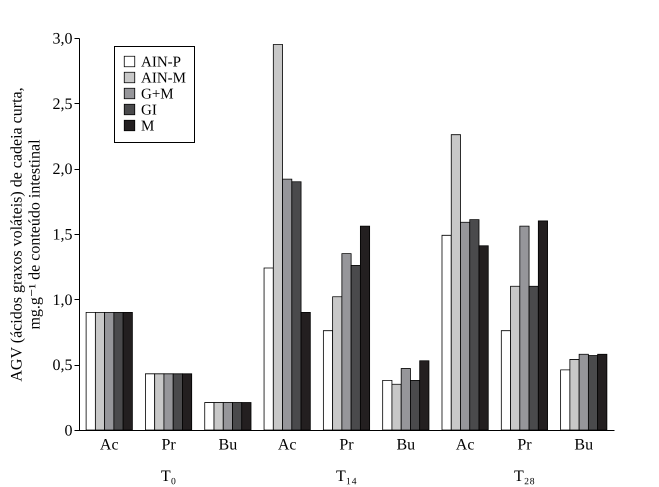  What do you see at coordinates (62, 365) in the screenshot?
I see `y-tick-label: 0,5` at bounding box center [62, 365].